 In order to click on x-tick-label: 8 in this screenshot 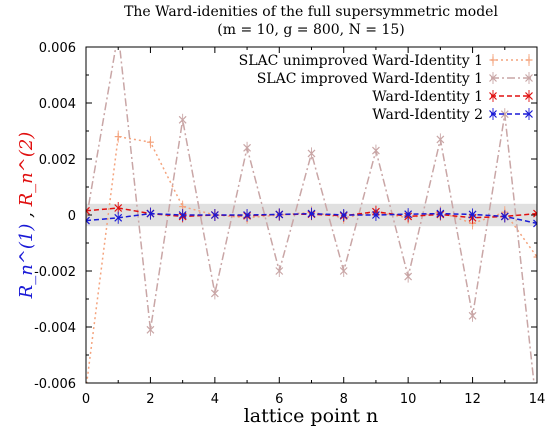, I will do `click(344, 399)`.